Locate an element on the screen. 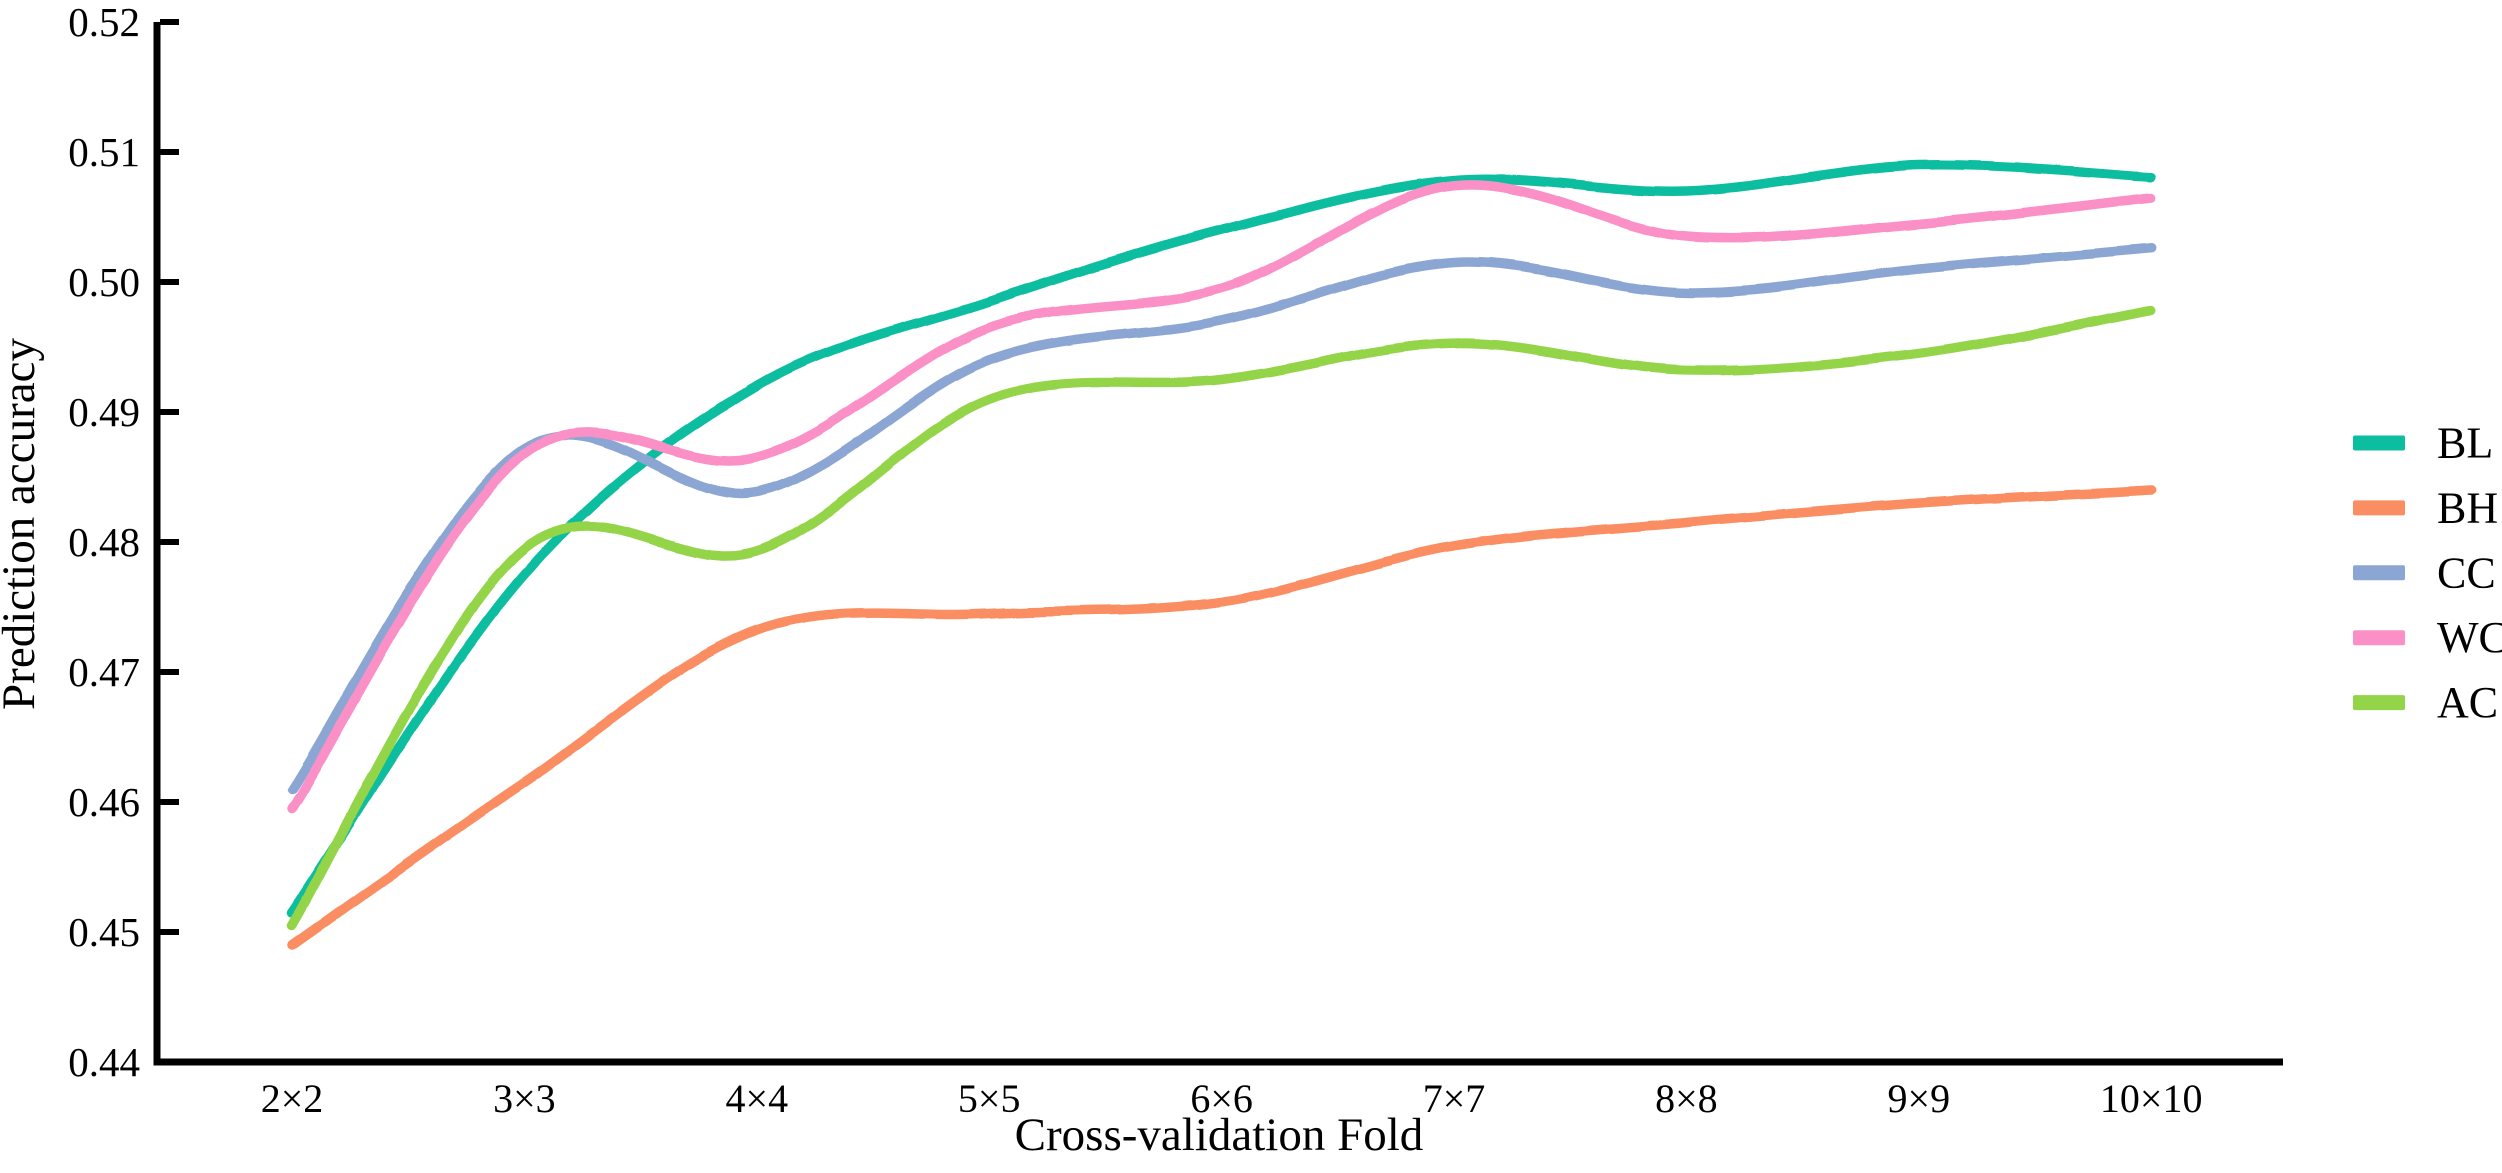  x-tick-label: 3×3 is located at coordinates (524, 1098).